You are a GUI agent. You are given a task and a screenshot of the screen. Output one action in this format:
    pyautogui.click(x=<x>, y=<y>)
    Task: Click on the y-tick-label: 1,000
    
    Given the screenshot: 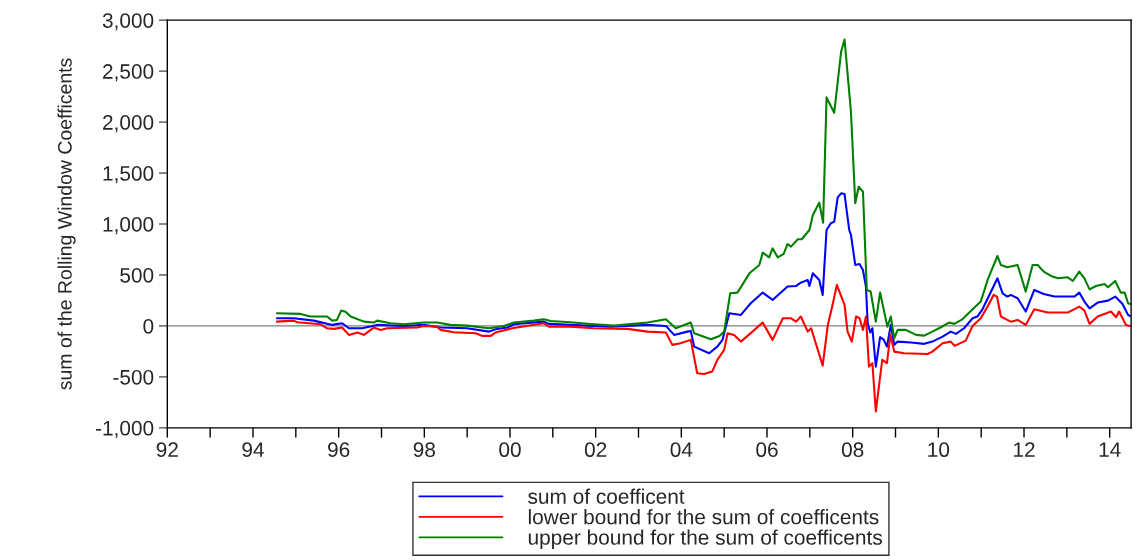 What is the action you would take?
    pyautogui.click(x=128, y=226)
    